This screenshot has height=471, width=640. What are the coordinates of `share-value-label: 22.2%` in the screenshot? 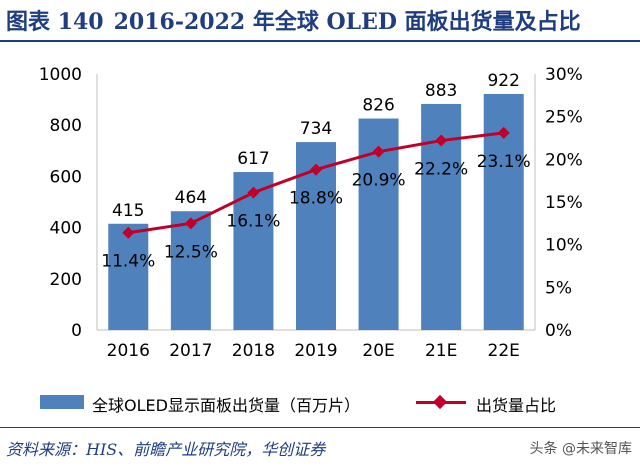 It's located at (441, 170).